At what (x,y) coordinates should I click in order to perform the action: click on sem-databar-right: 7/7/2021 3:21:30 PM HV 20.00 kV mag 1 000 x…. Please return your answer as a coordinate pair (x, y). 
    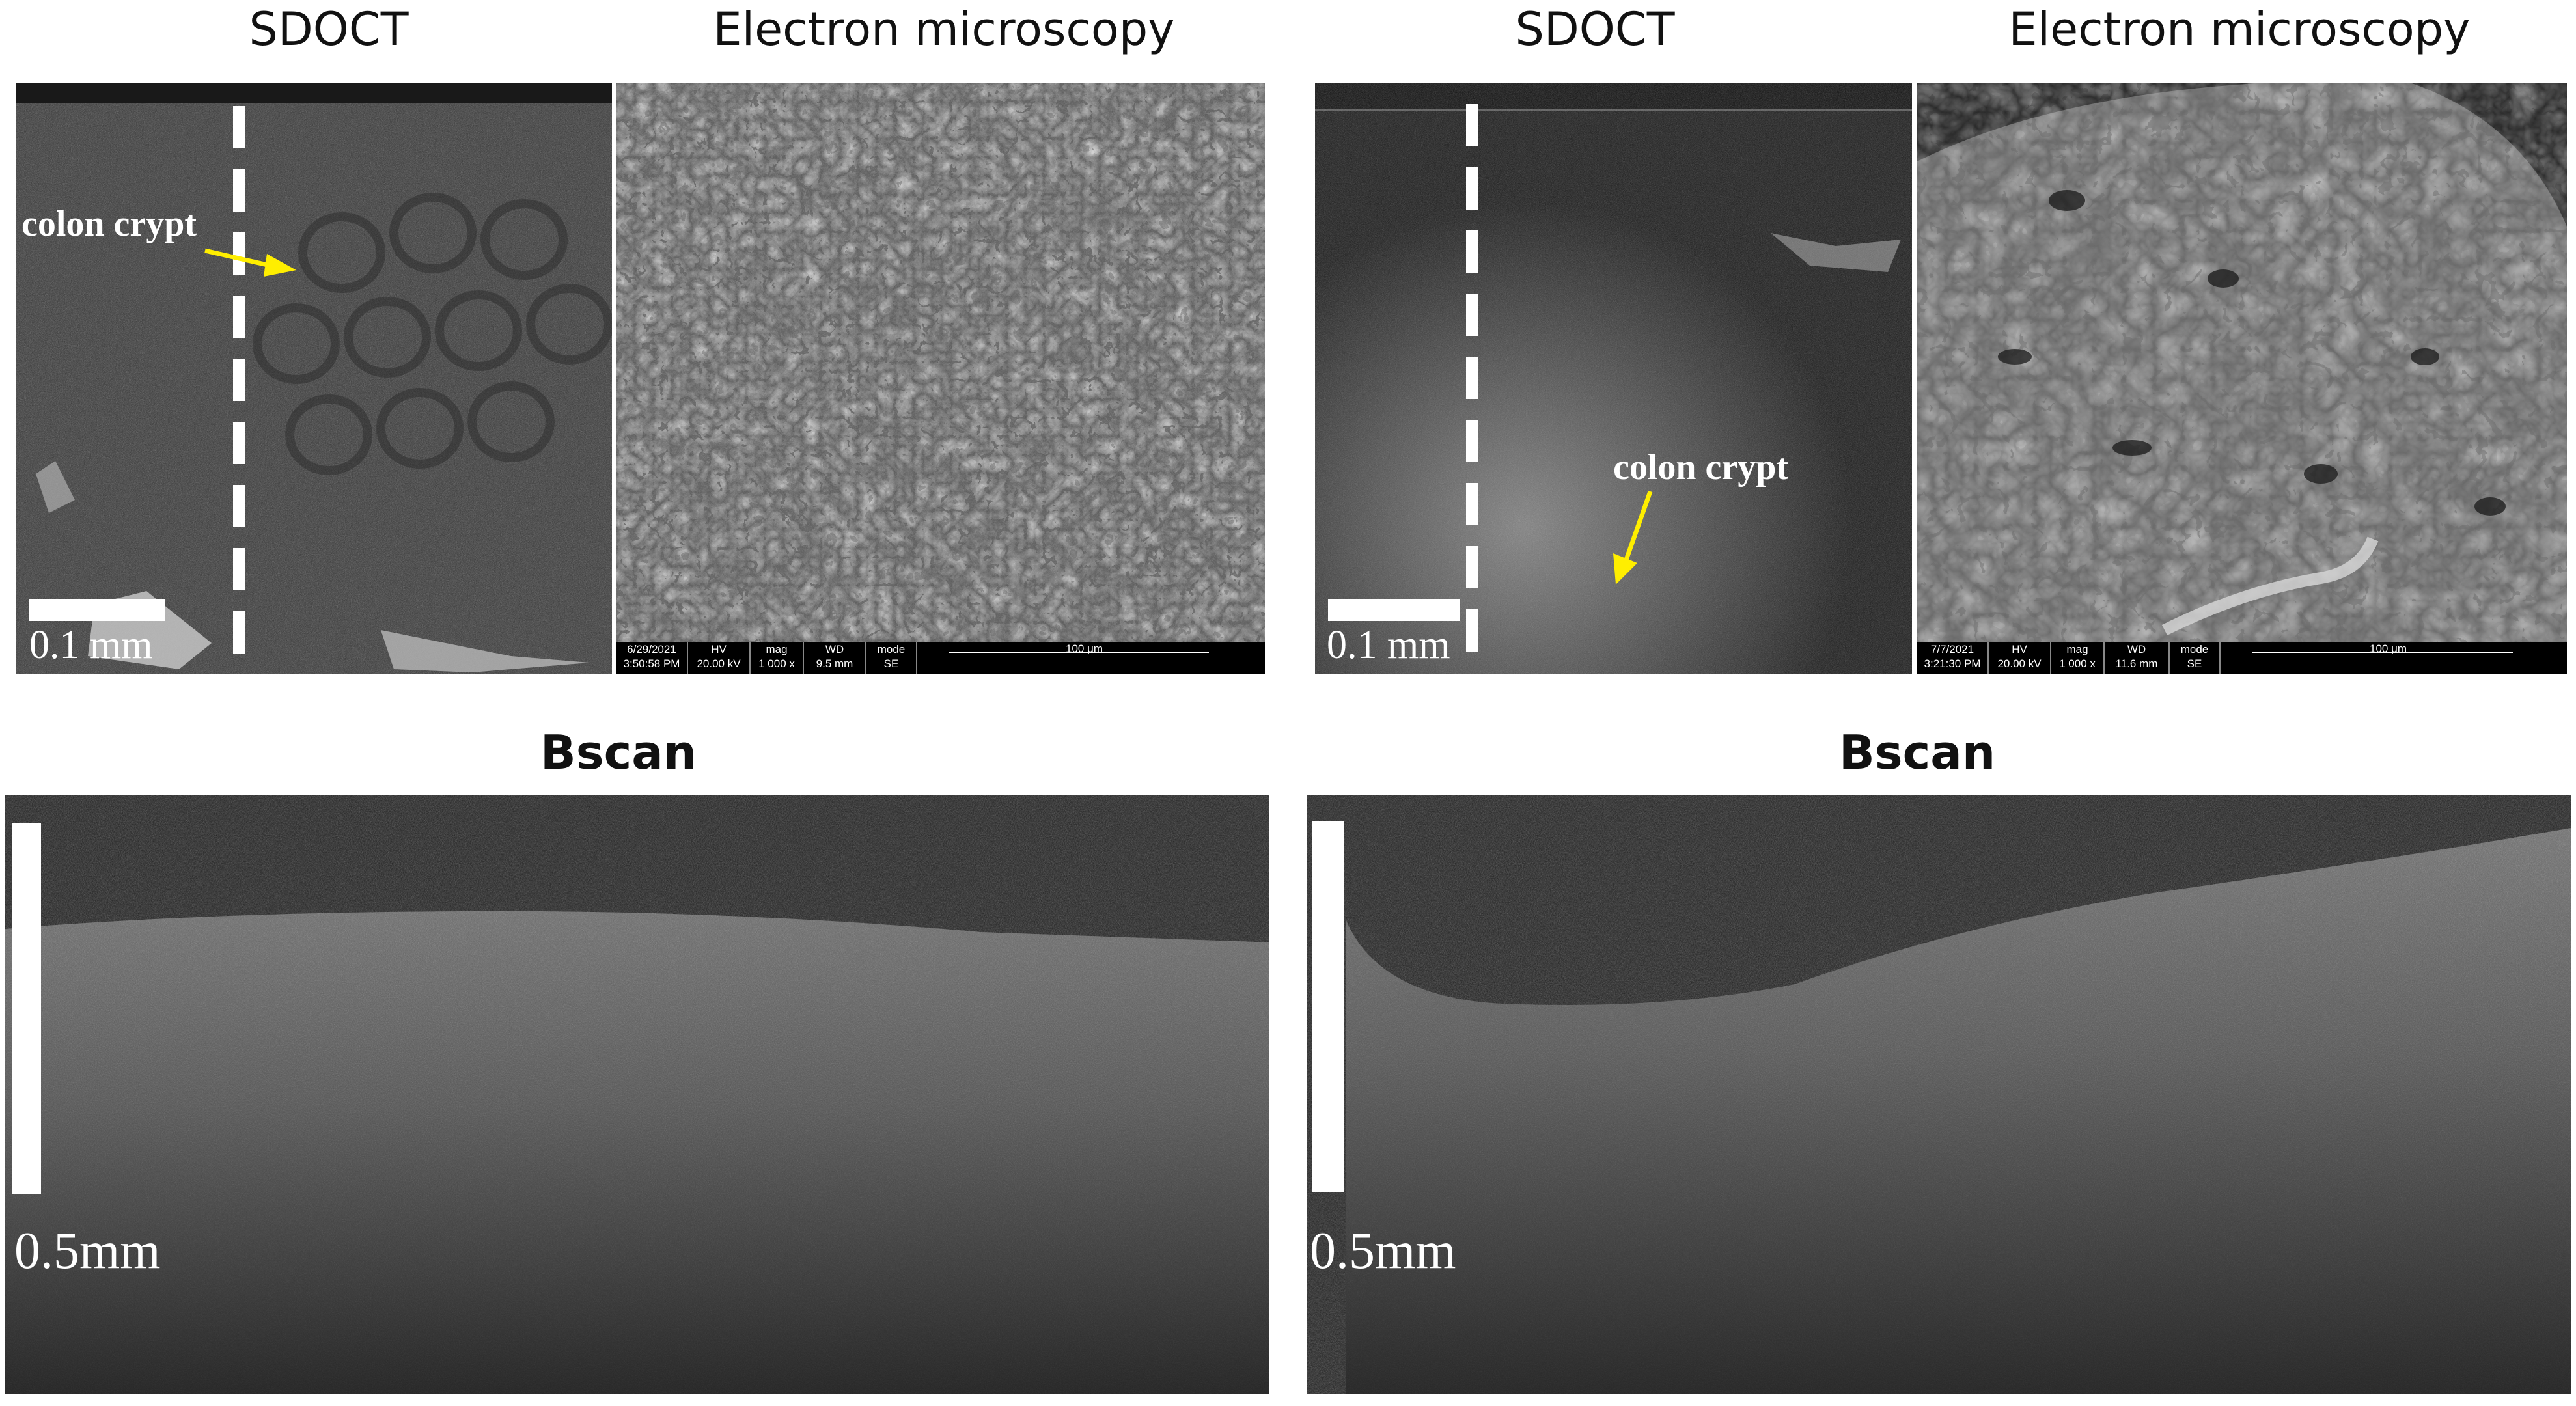
    Looking at the image, I should click on (2242, 658).